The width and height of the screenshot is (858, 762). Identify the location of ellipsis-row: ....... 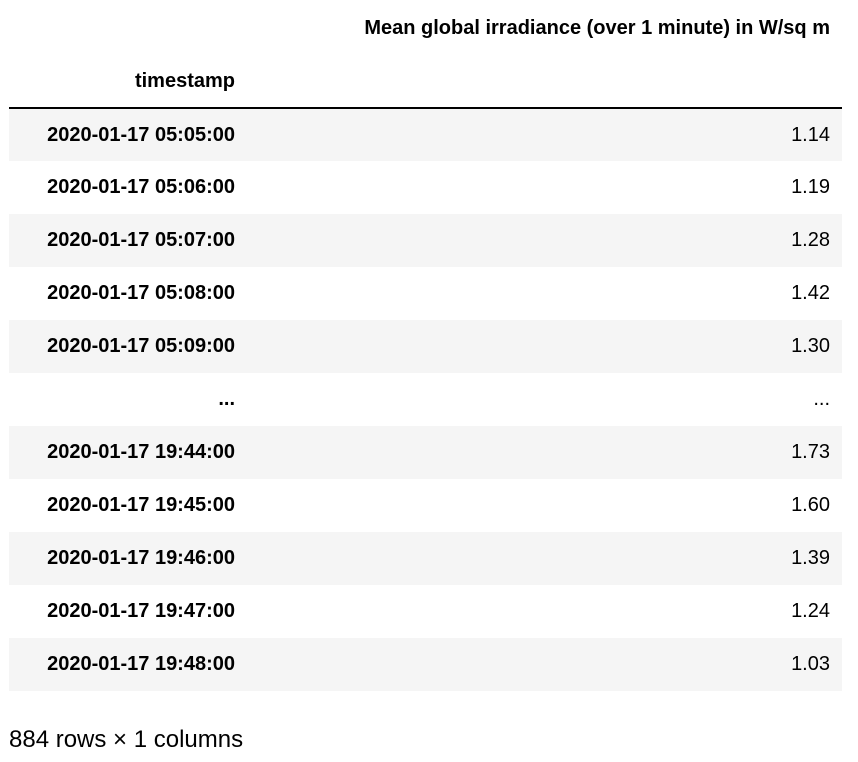
(425, 399).